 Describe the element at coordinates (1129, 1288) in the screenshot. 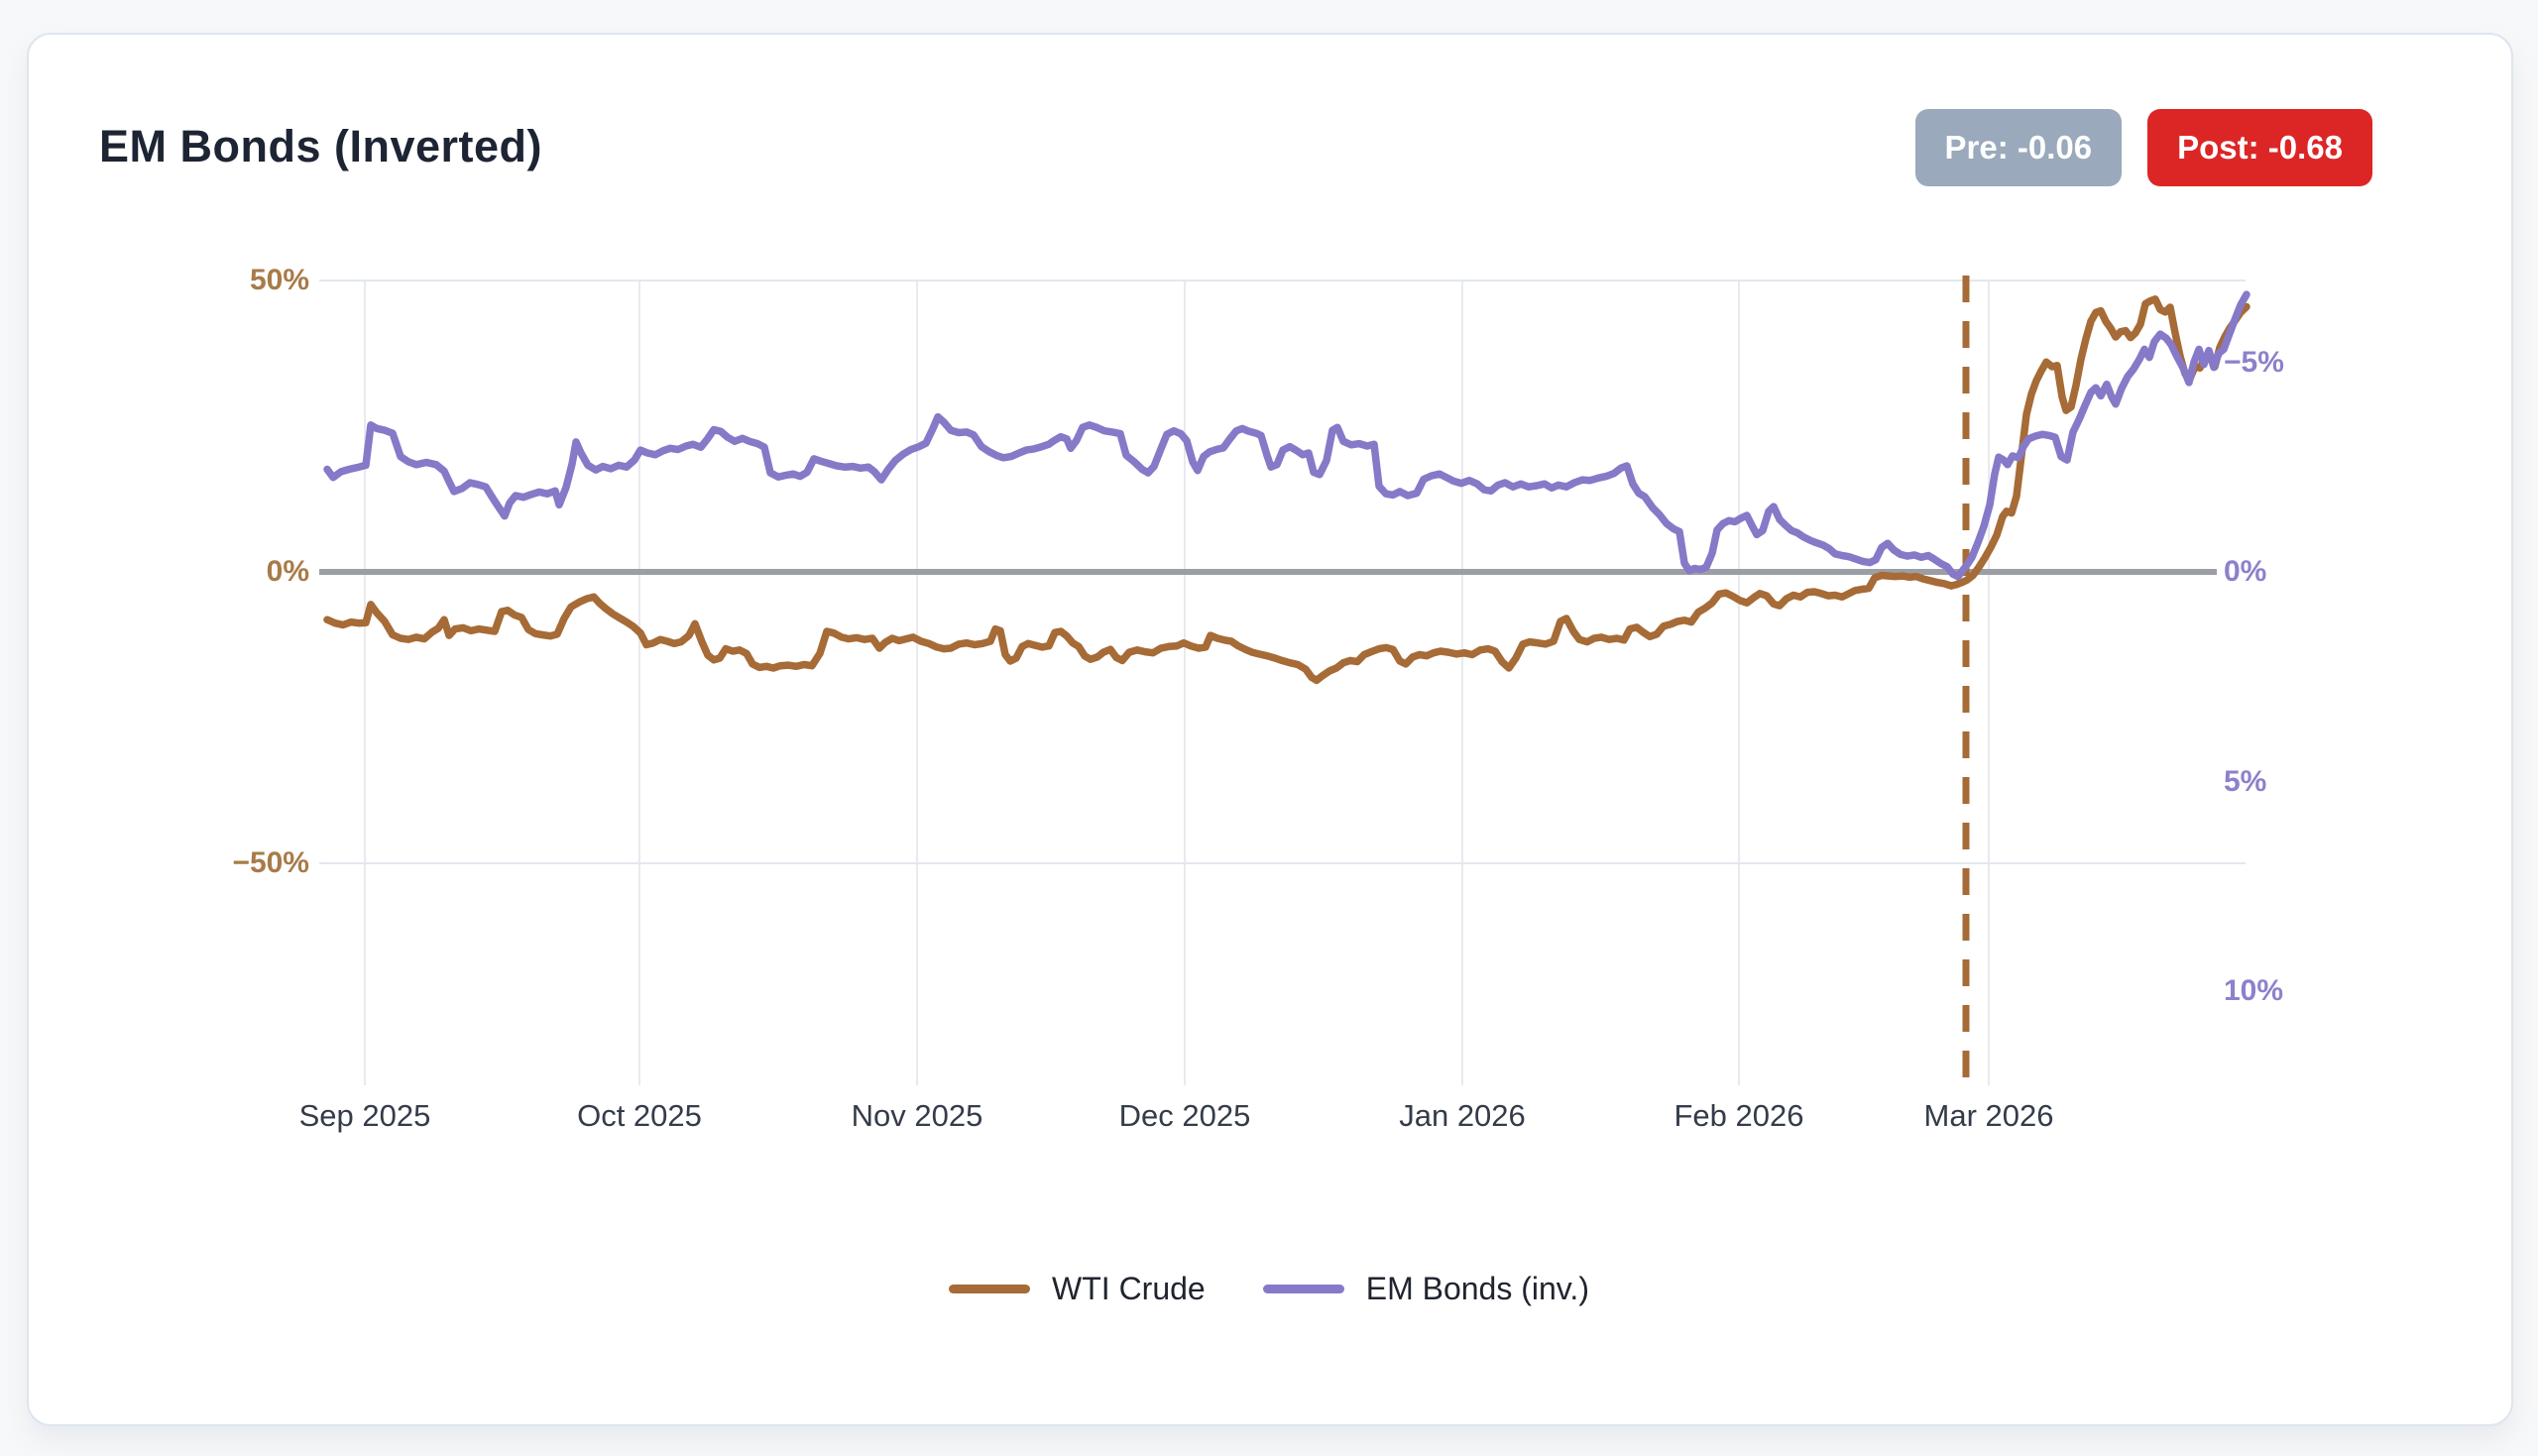

I see `legend-label-wti-crude: WTI Crude` at that location.